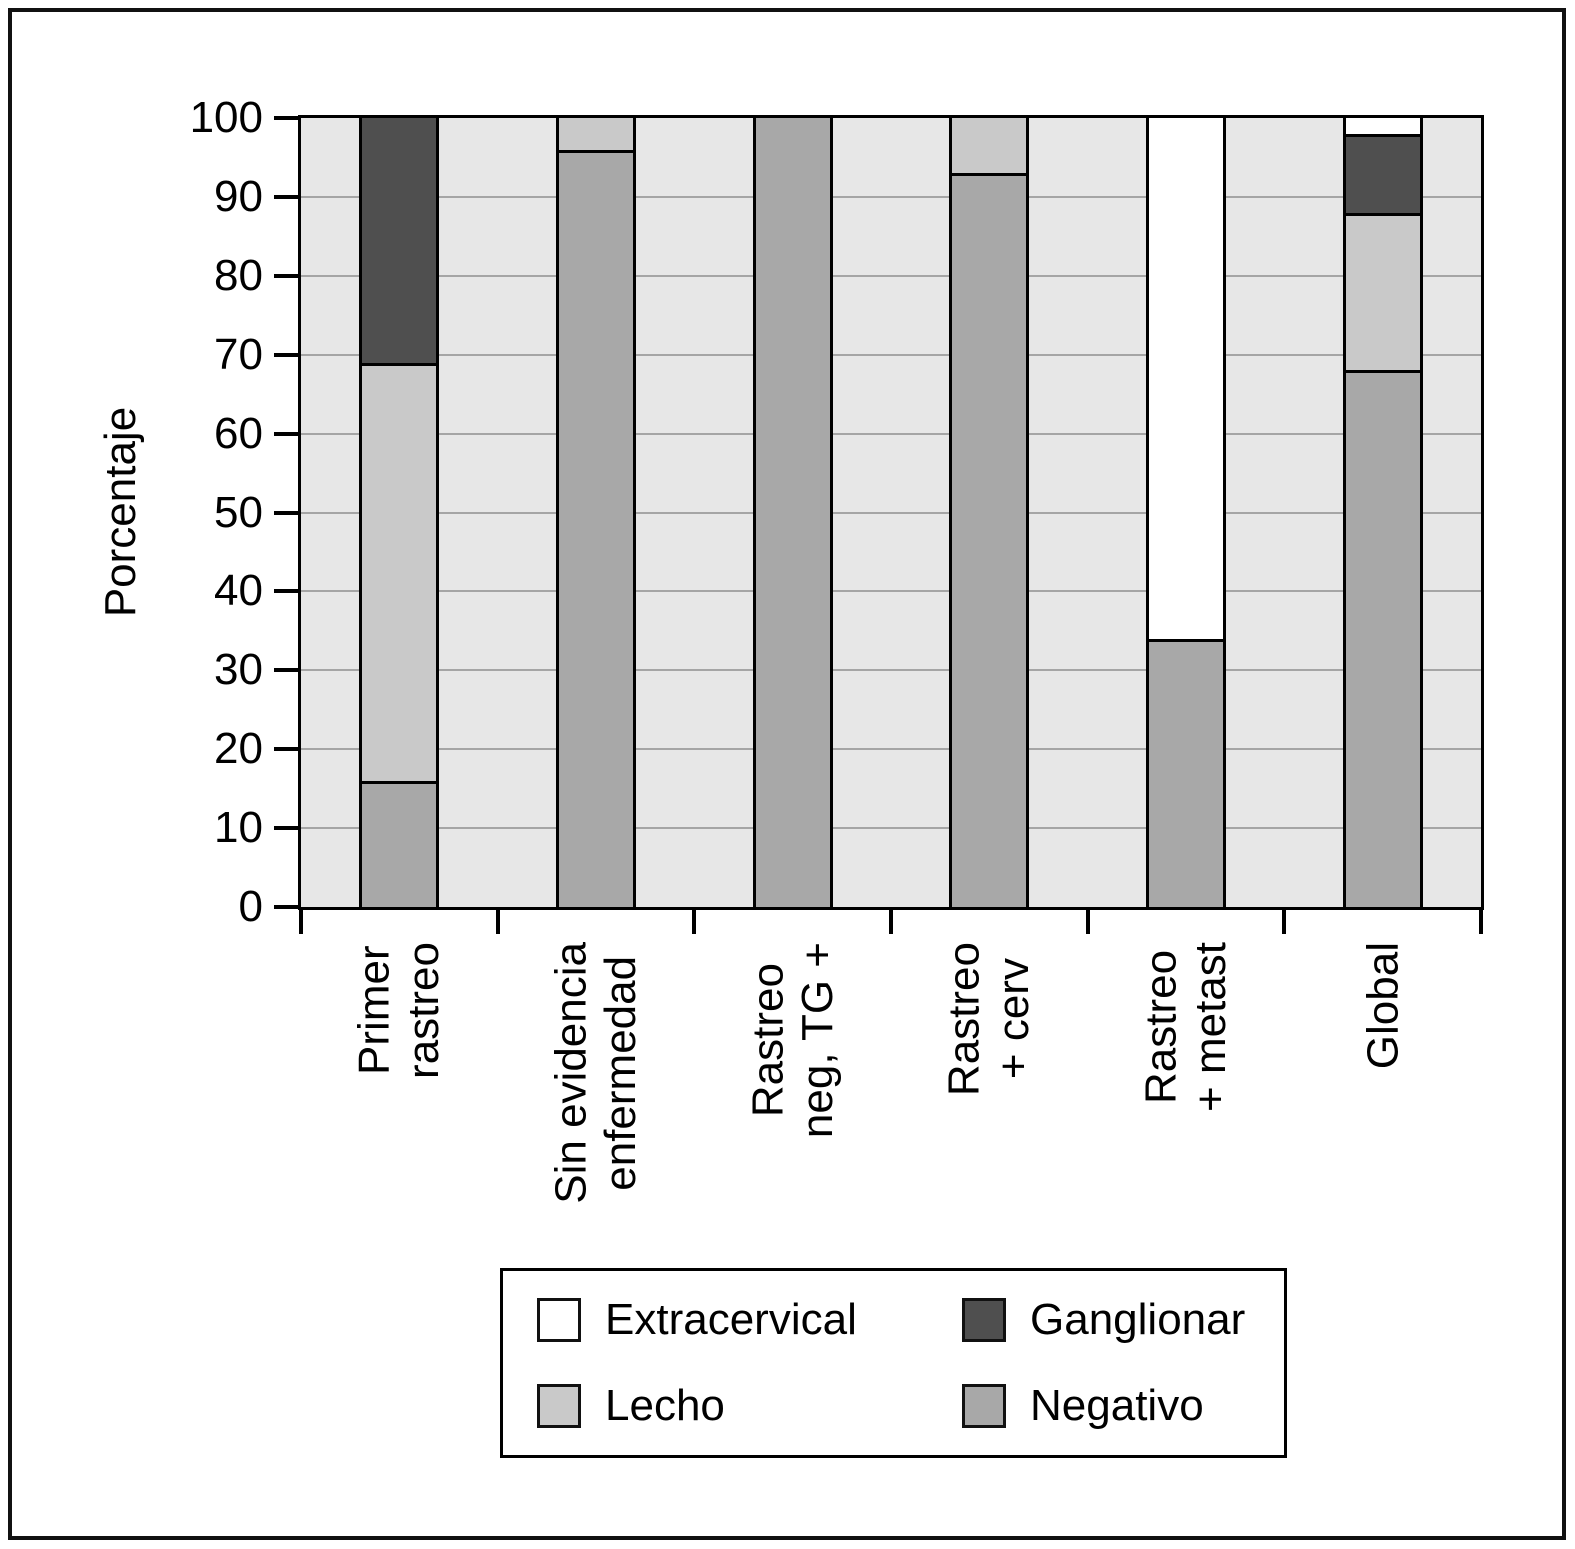  What do you see at coordinates (989, 1019) in the screenshot?
I see `x-category-label: Rastreo + cerv` at bounding box center [989, 1019].